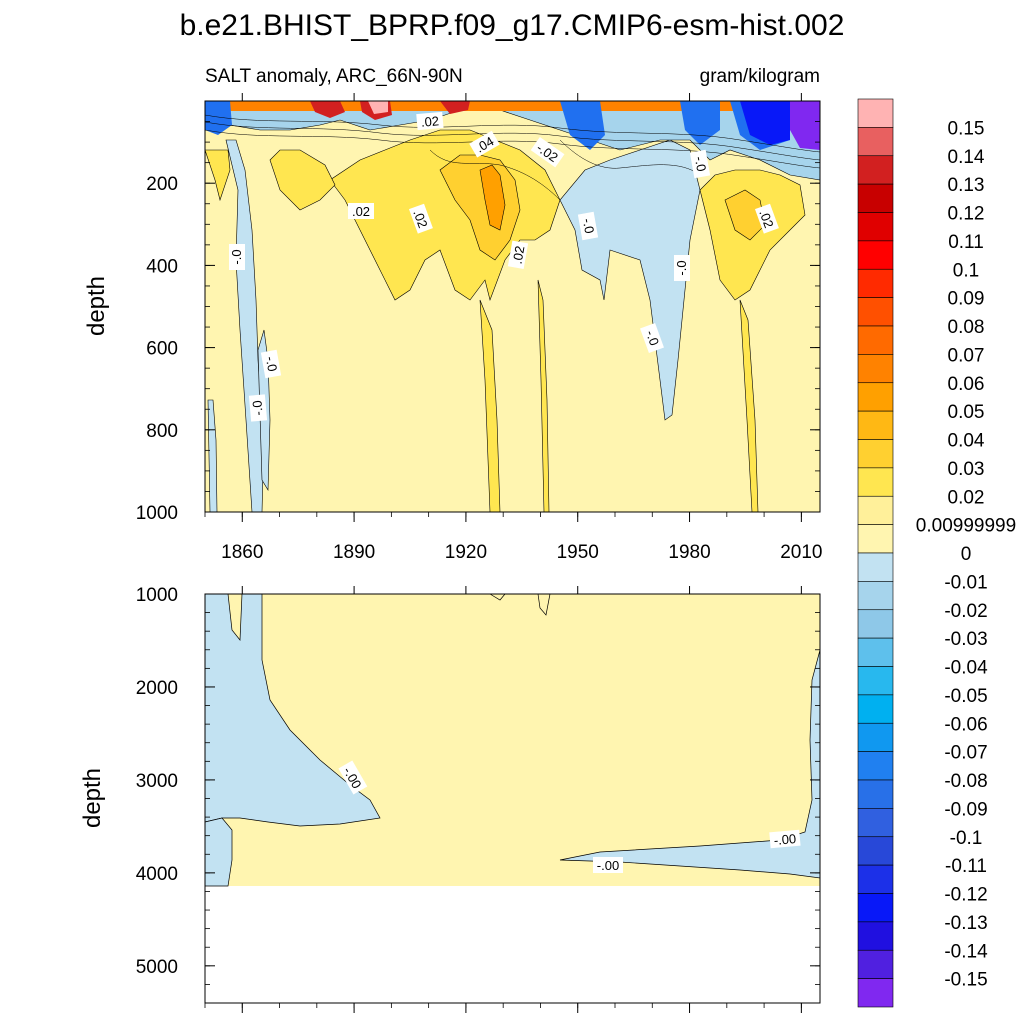 This screenshot has width=1024, height=1024. Describe the element at coordinates (965, 611) in the screenshot. I see `colorbar-label: -0.02` at that location.